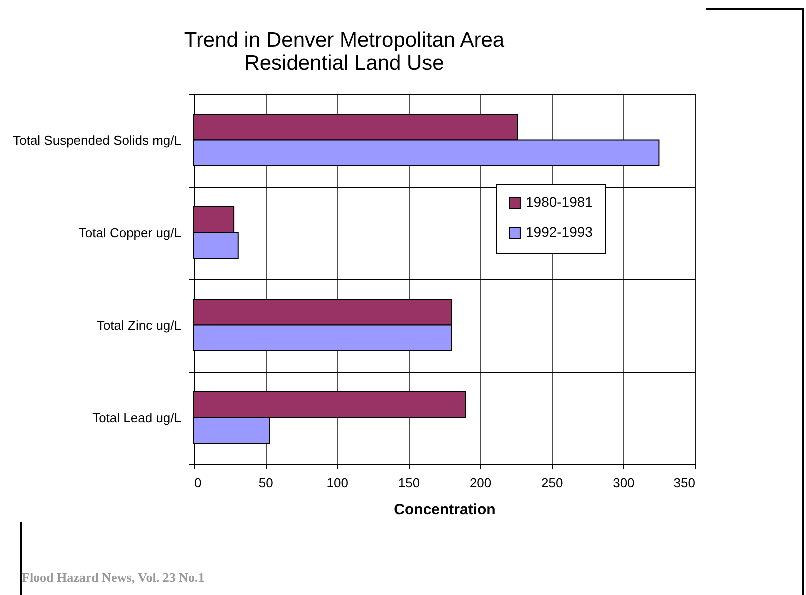 This screenshot has height=595, width=806. Describe the element at coordinates (560, 232) in the screenshot. I see `legend-label: 1992-1993` at that location.